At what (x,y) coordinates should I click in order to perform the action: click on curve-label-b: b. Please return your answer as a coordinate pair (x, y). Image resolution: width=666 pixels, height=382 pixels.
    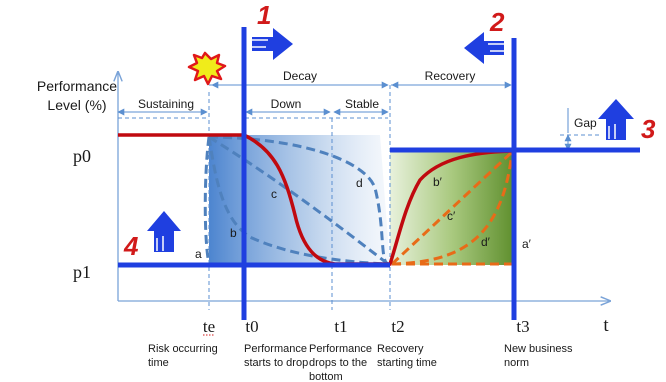
    Looking at the image, I should click on (233, 233).